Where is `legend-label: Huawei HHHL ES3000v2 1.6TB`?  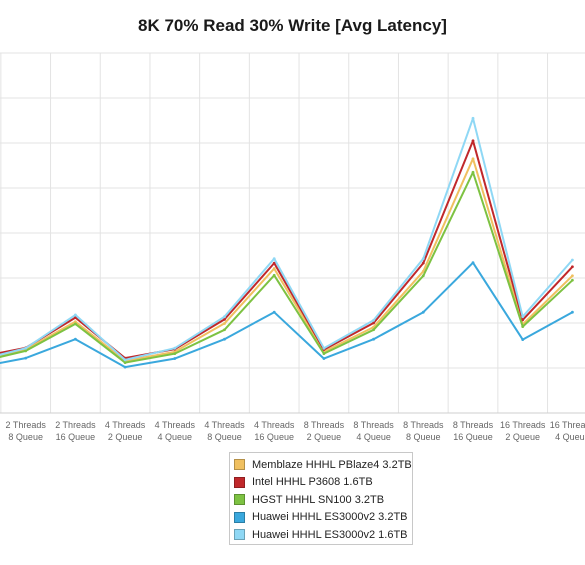
legend-label: Huawei HHHL ES3000v2 1.6TB is located at coordinates (330, 534).